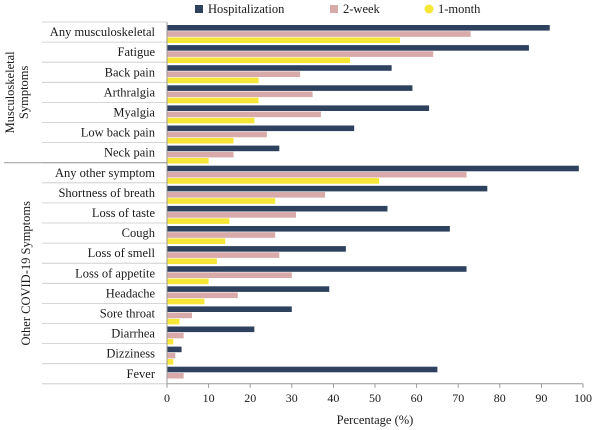 The height and width of the screenshot is (430, 600). Describe the element at coordinates (130, 354) in the screenshot. I see `category-label-16: Dizziness` at that location.